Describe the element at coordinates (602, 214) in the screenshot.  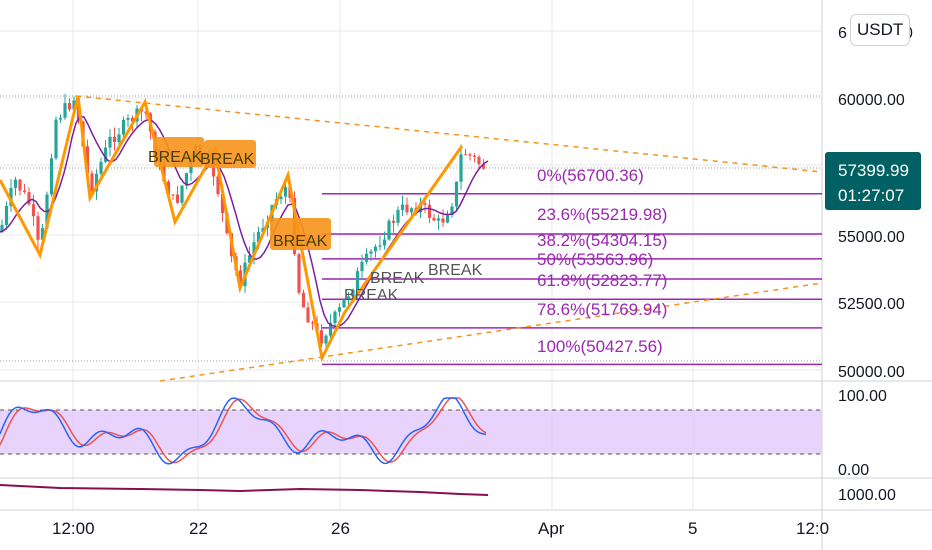
I see `fib-label-236: 23.6%(55219.98)` at that location.